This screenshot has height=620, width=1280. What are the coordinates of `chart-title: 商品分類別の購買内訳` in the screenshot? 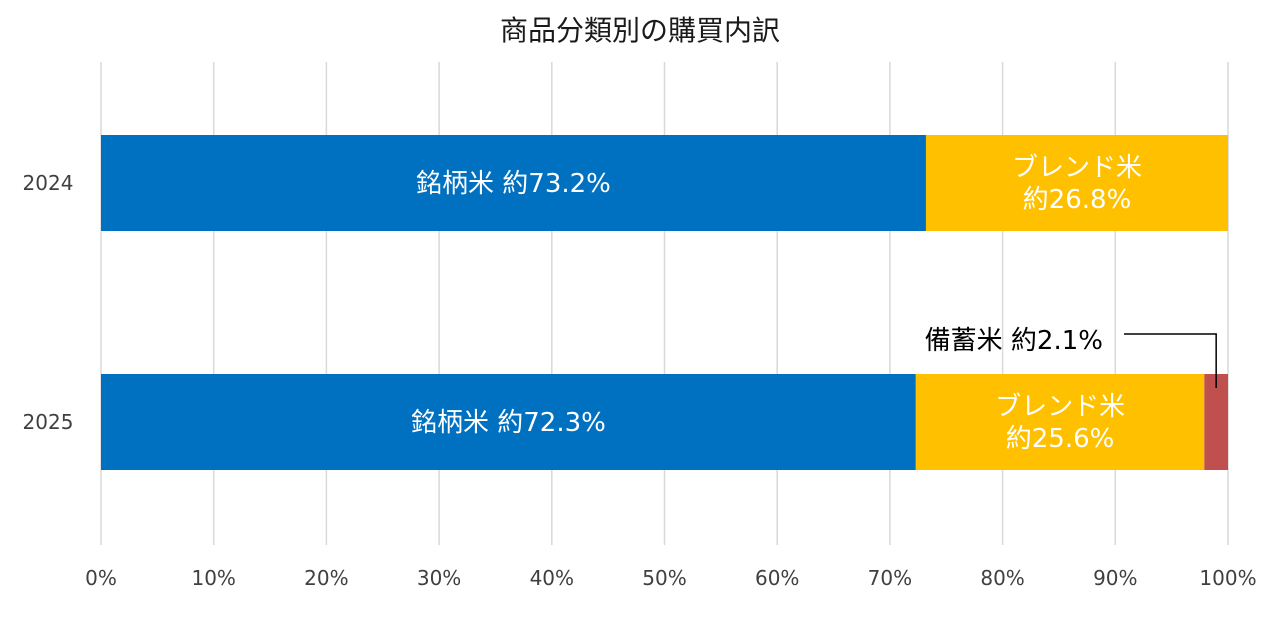 It's located at (640, 30).